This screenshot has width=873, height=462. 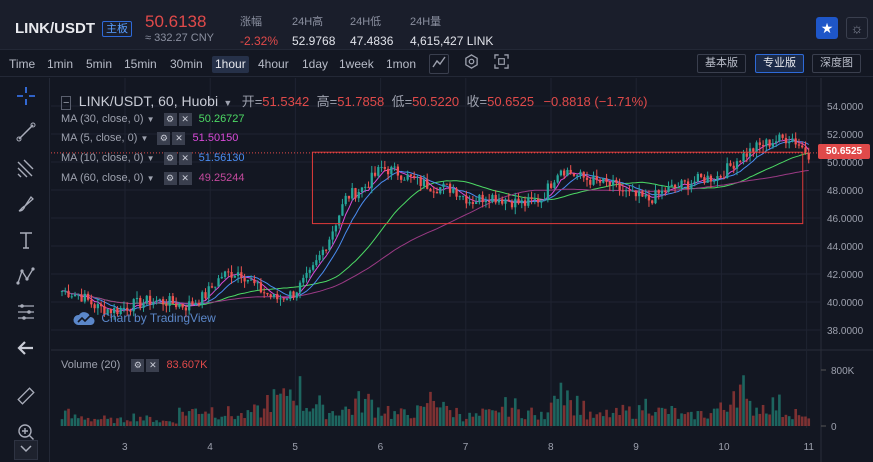 What do you see at coordinates (230, 64) in the screenshot?
I see `timeframe-1hour: 1hour` at bounding box center [230, 64].